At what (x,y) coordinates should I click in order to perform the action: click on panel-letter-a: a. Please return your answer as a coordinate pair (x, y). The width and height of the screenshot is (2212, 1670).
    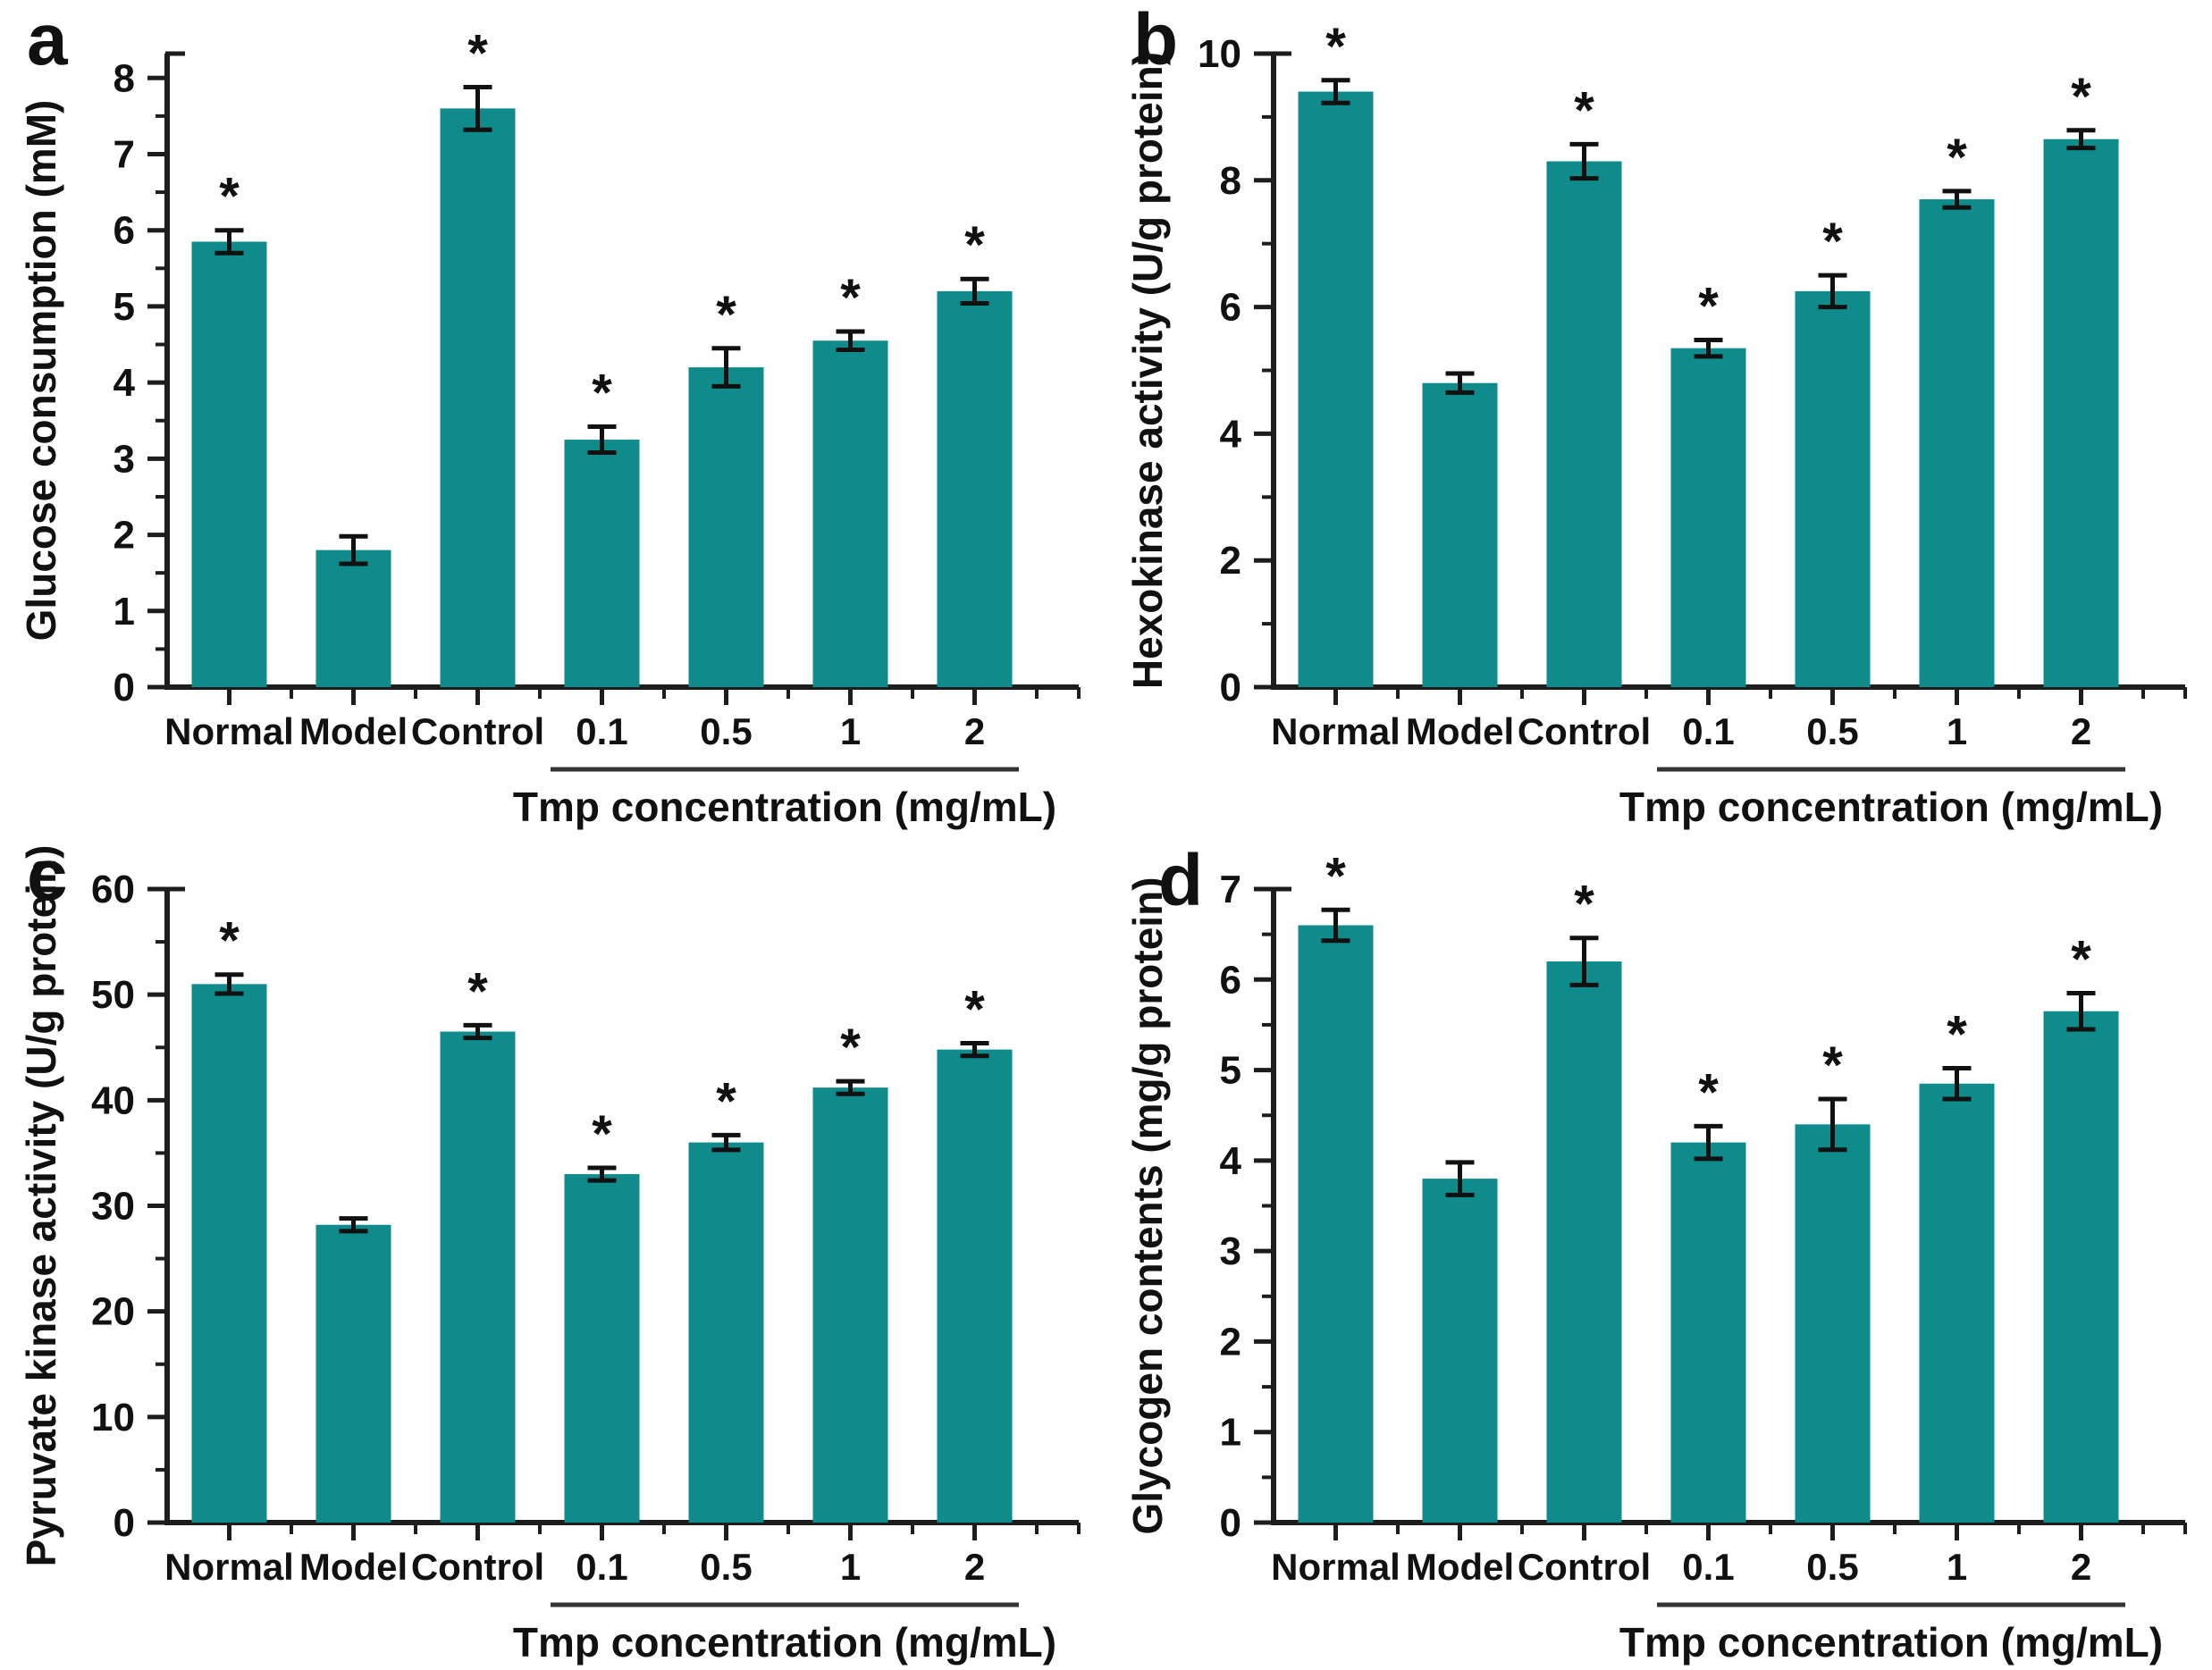
    Looking at the image, I should click on (47, 40).